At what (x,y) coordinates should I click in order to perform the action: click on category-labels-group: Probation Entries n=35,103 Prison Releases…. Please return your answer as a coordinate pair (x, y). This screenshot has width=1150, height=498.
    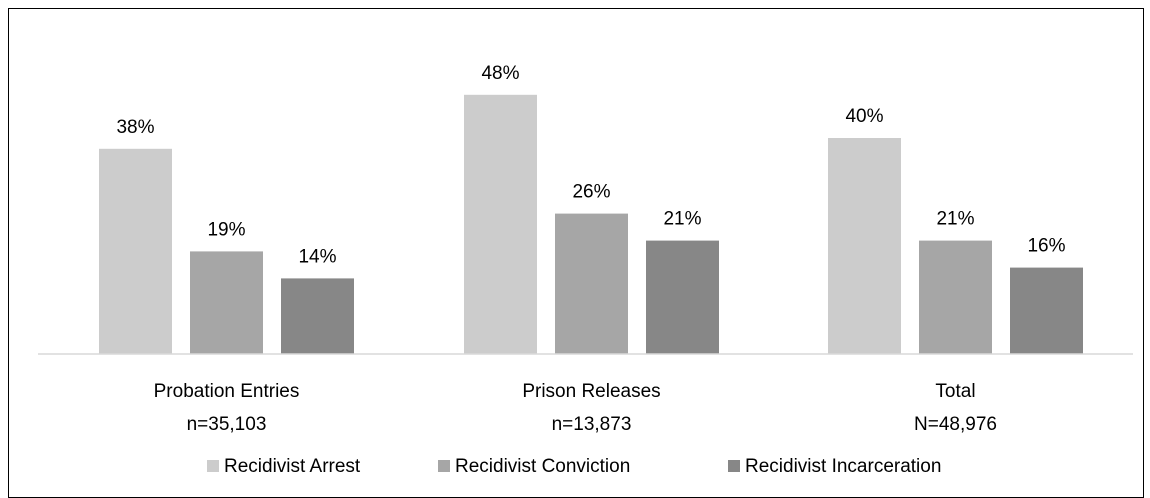
    Looking at the image, I should click on (575, 408).